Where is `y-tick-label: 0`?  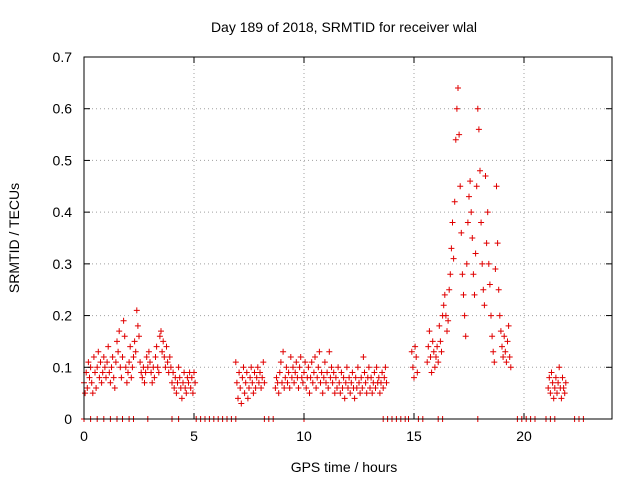
y-tick-label: 0 is located at coordinates (68, 419).